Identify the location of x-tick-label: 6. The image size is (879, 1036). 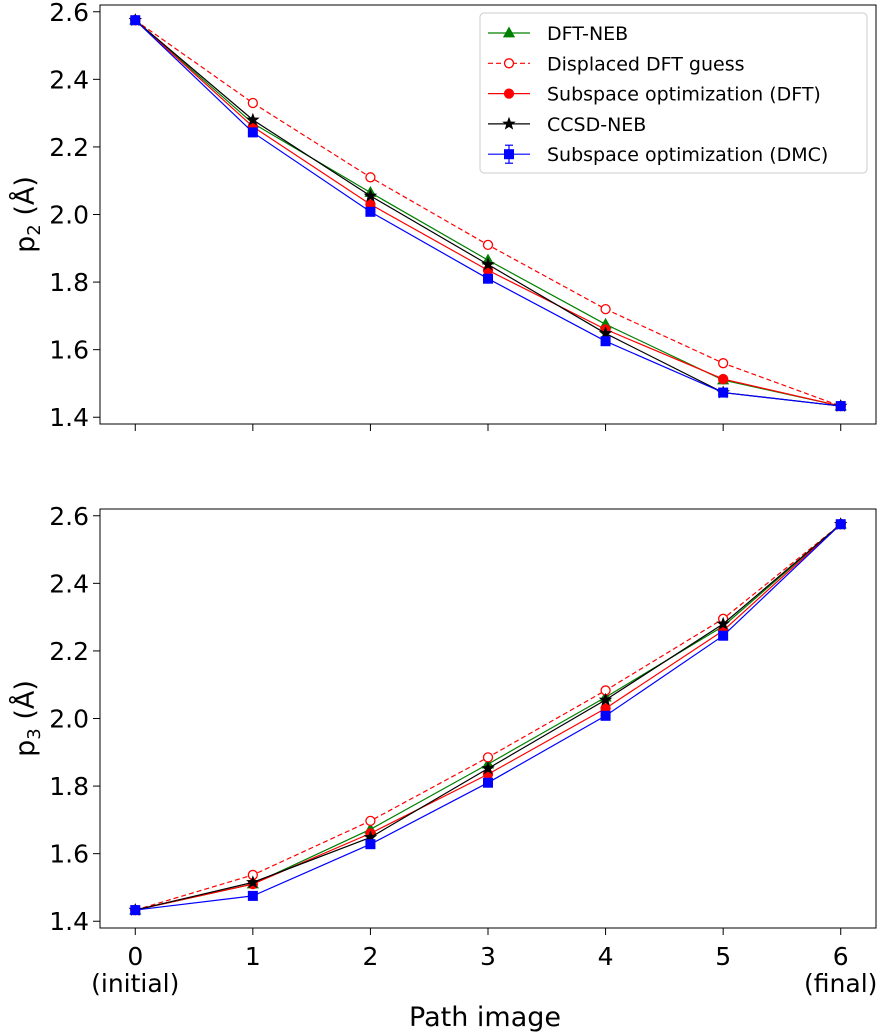
(841, 956).